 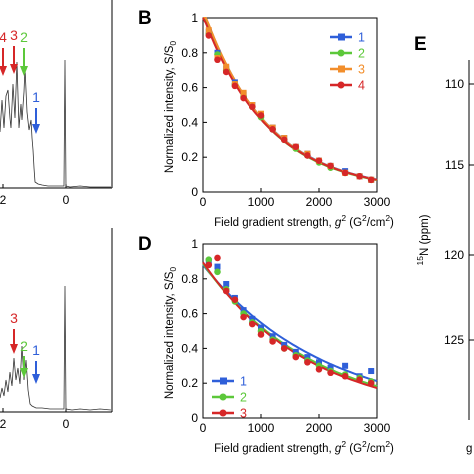 I want to click on panel-d-xlabel-unit-sup2: 2, so click(x=387, y=444).